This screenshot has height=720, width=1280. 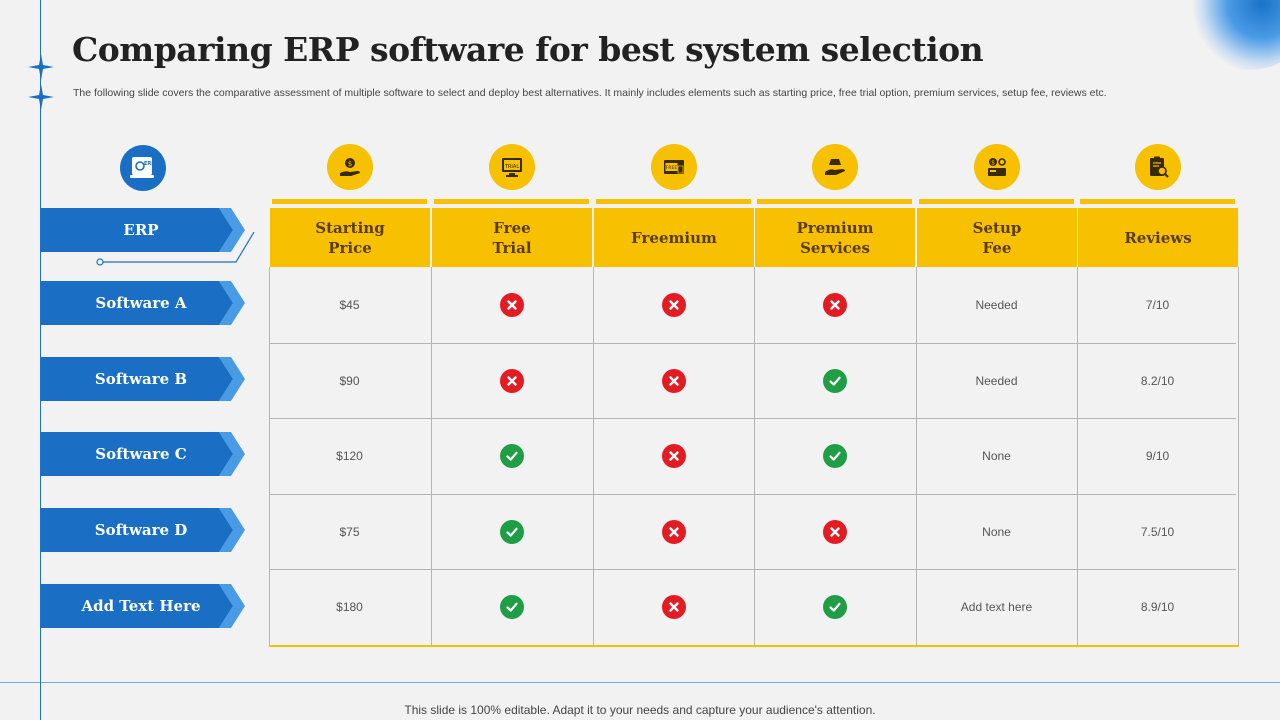 I want to click on free-tag-icon: FREE, so click(x=673, y=167).